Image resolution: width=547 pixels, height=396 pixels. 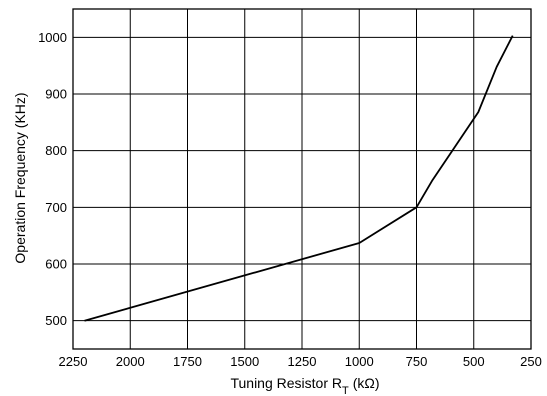 I want to click on x-tick-label: 2000, so click(x=130, y=361).